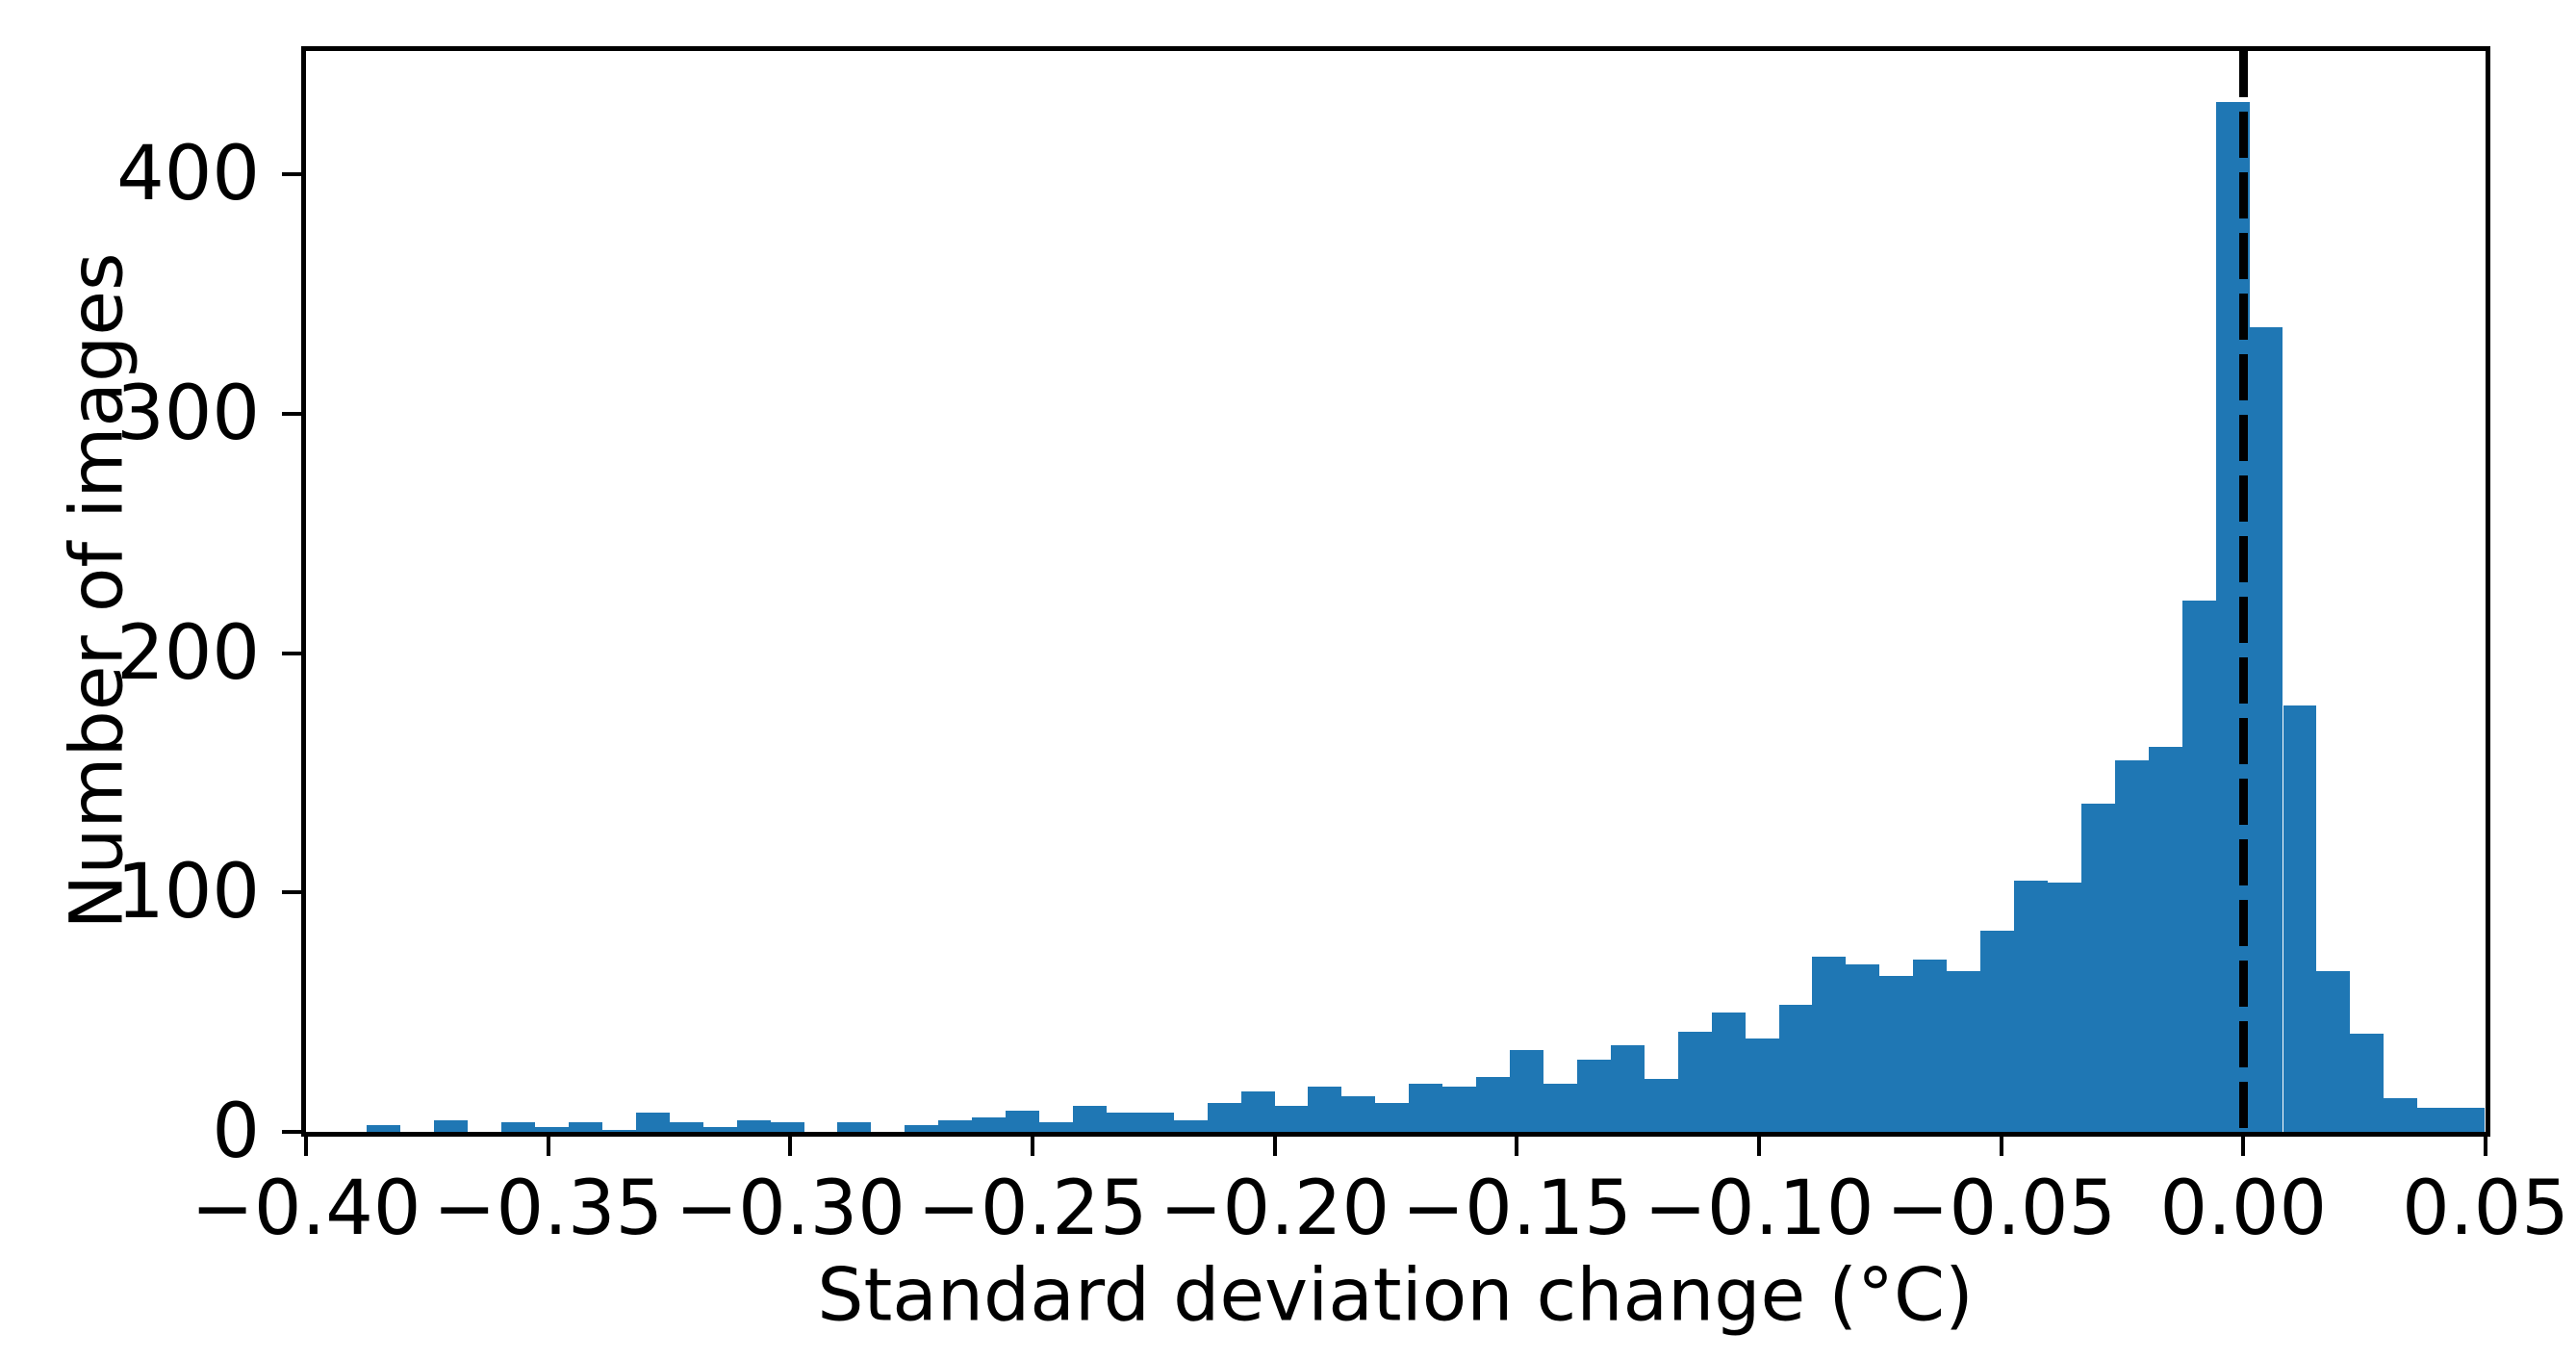  Describe the element at coordinates (188, 892) in the screenshot. I see `y-tick-label: 100` at that location.